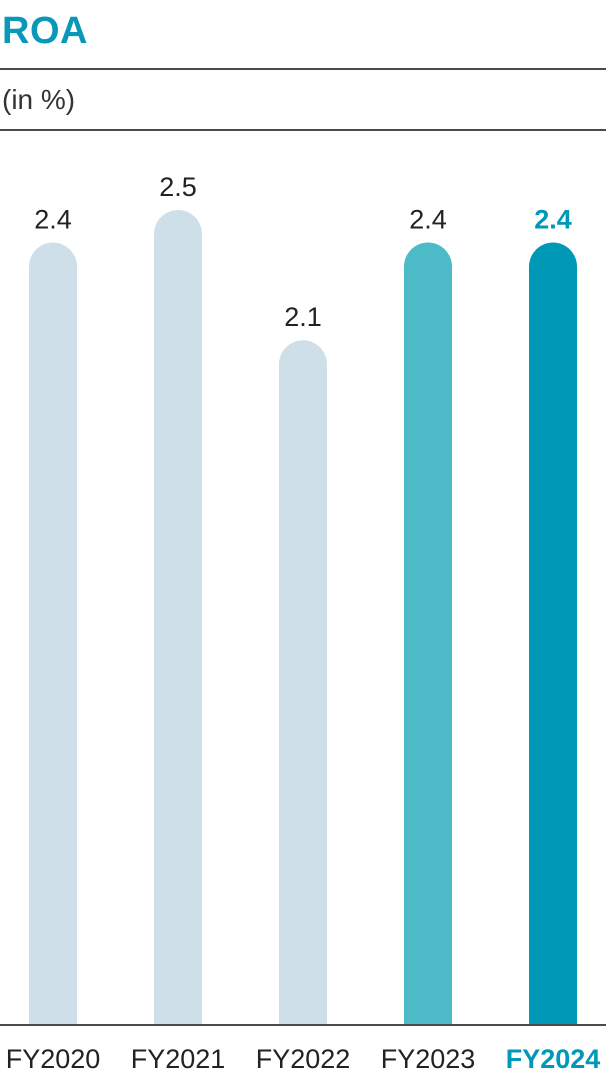  Describe the element at coordinates (53, 220) in the screenshot. I see `value-label-fy2020: 2.4` at that location.